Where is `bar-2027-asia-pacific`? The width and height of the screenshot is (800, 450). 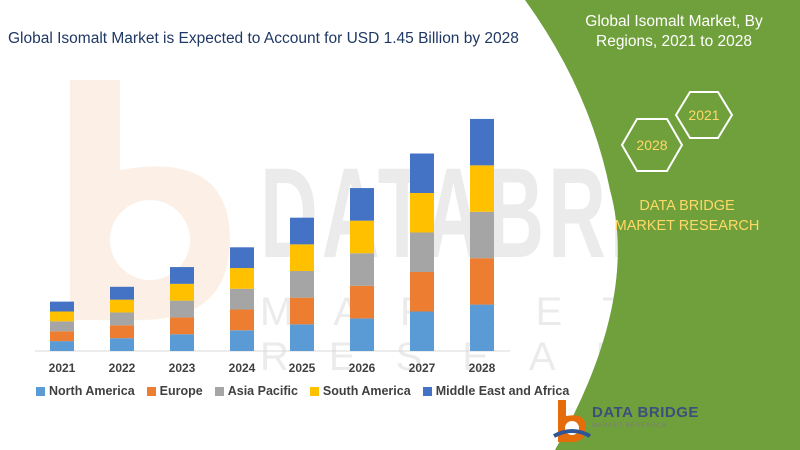 bar-2027-asia-pacific is located at coordinates (422, 252).